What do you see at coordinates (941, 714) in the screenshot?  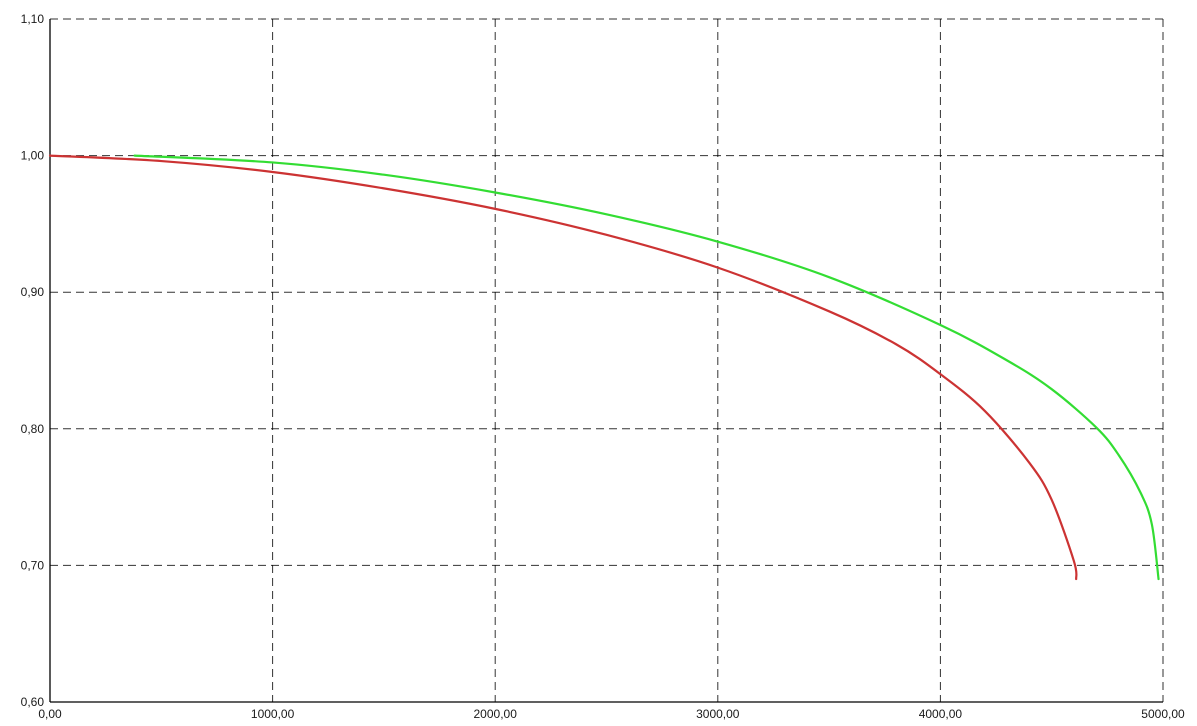 I see `x-tick-label: 4000,00` at bounding box center [941, 714].